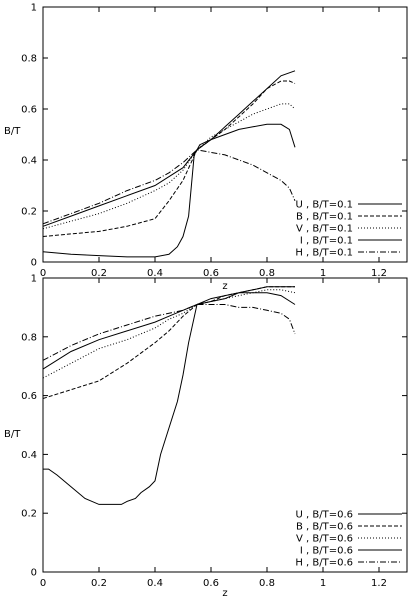 Image resolution: width=415 pixels, height=601 pixels. What do you see at coordinates (324, 253) in the screenshot?
I see `legend-label: H , B/T=0.1` at bounding box center [324, 253].